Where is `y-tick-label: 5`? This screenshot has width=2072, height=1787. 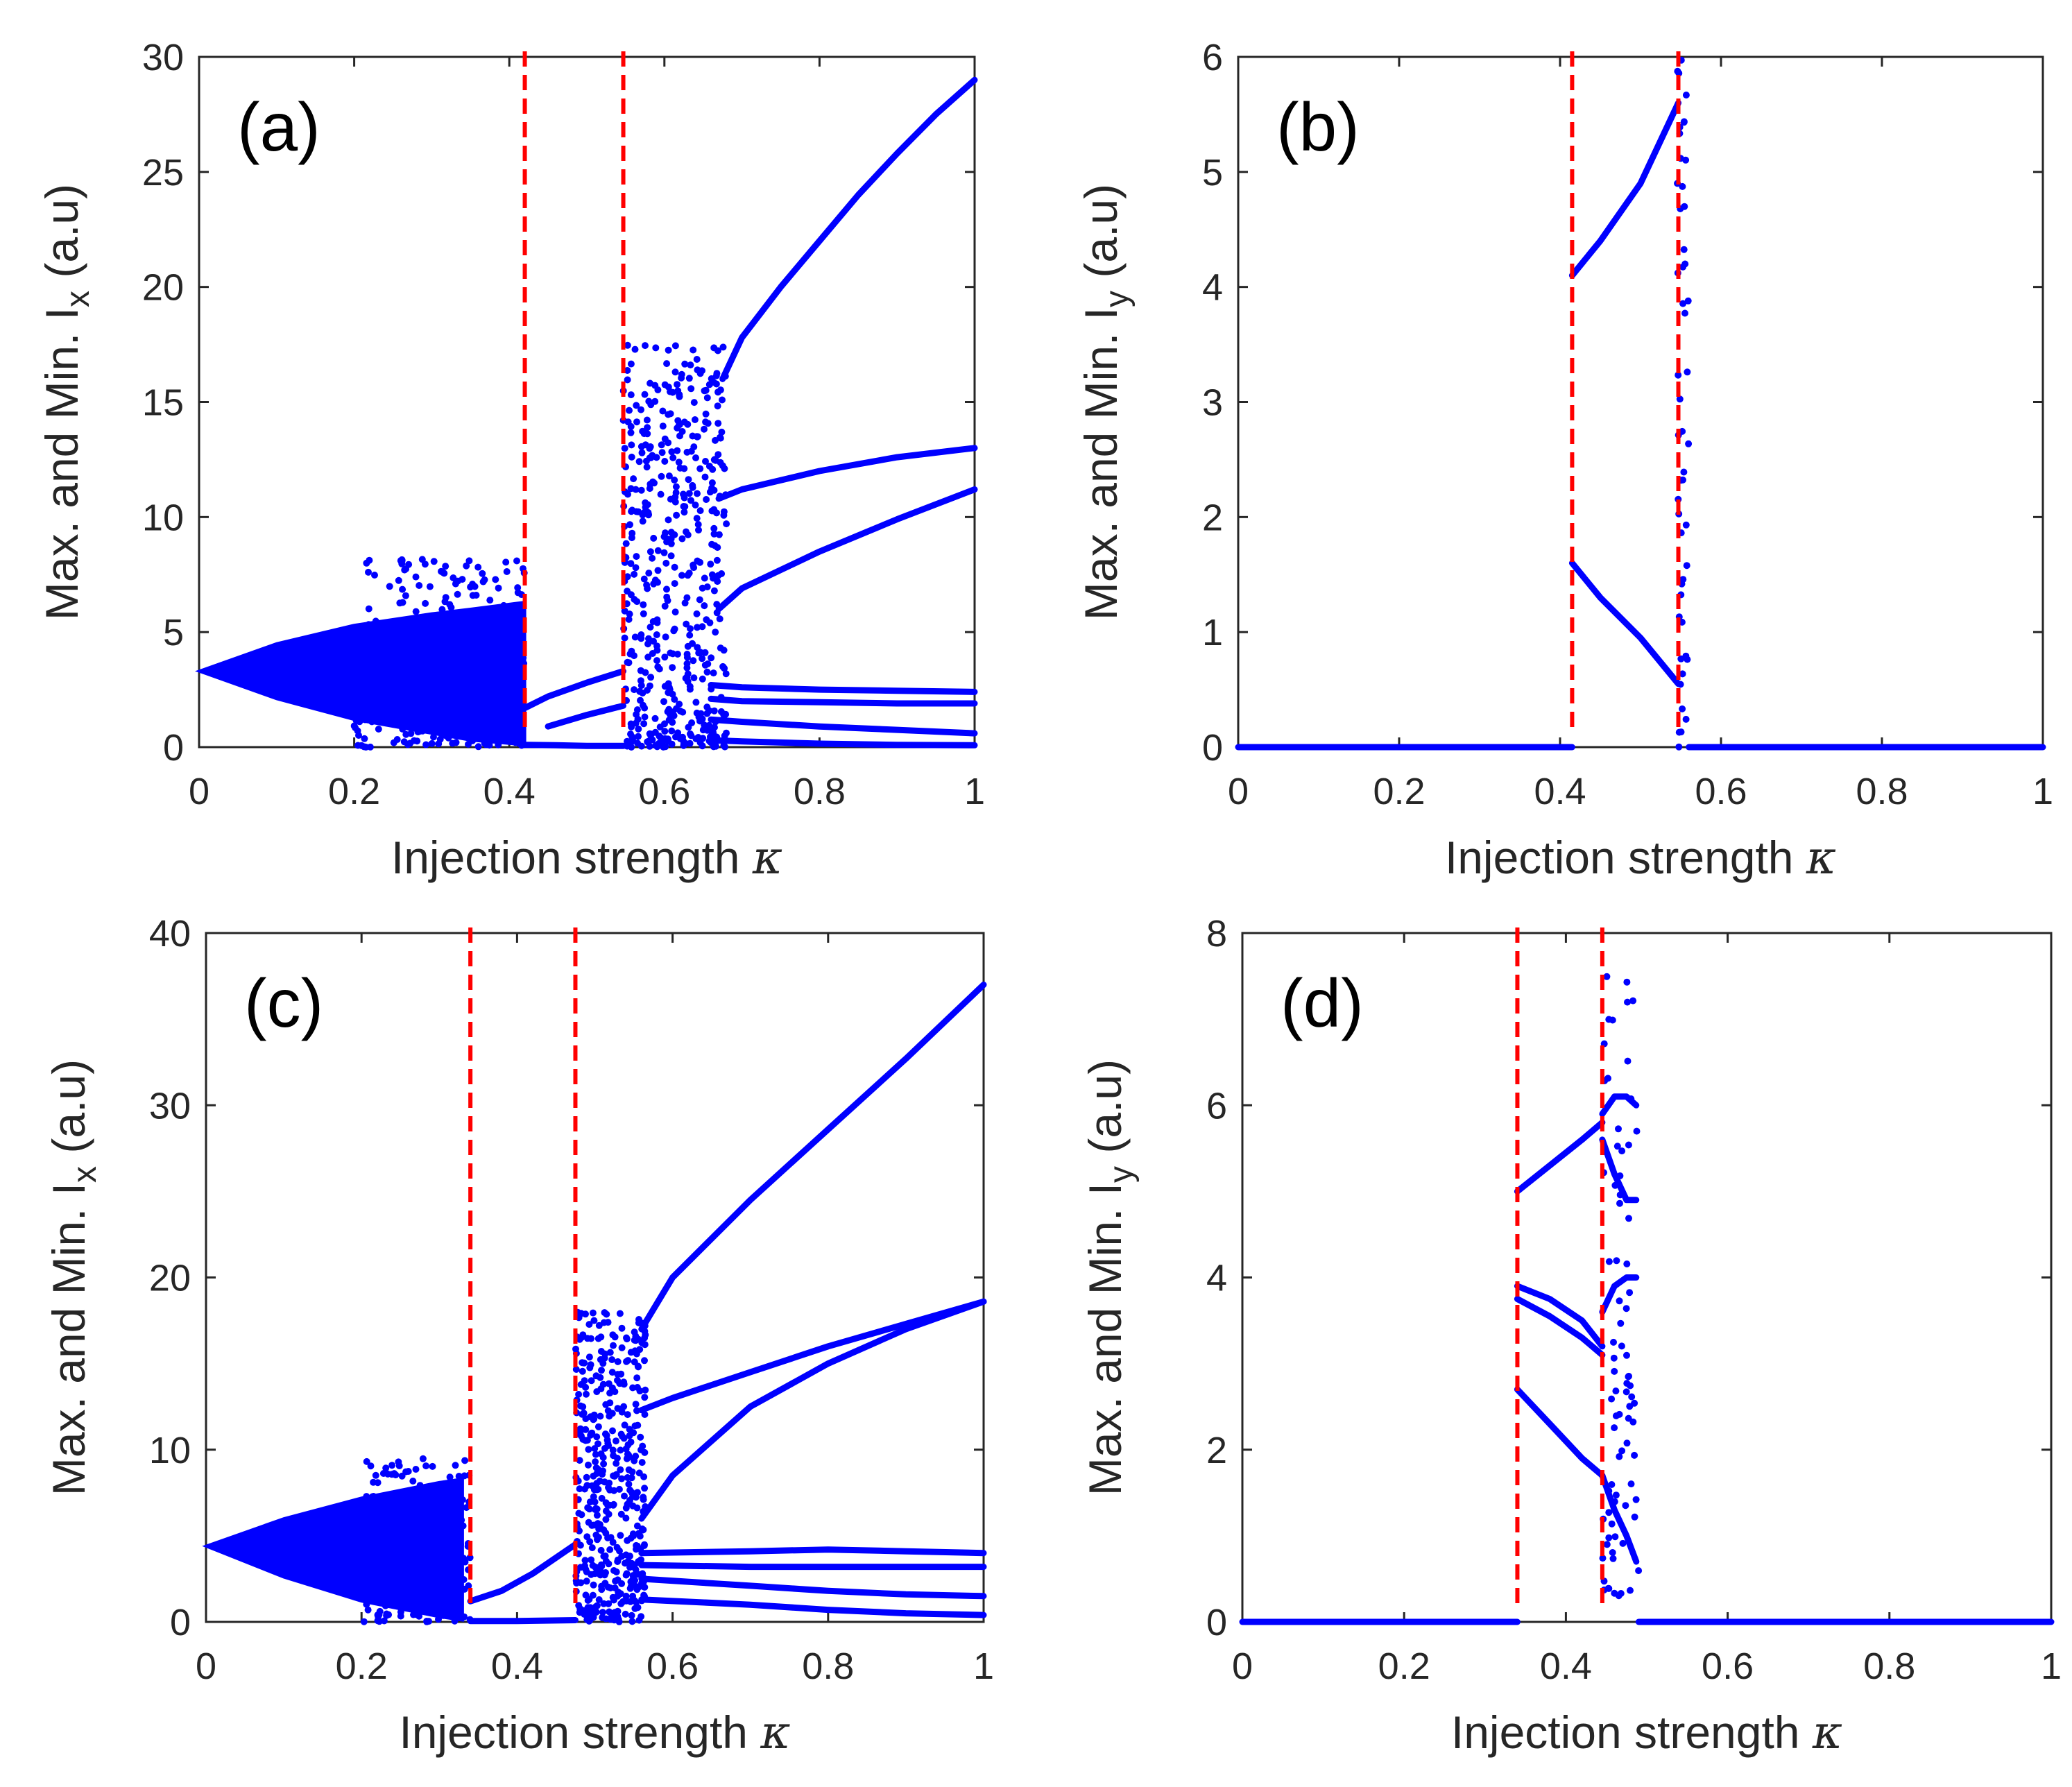
y-tick-label: 5 is located at coordinates (174, 632).